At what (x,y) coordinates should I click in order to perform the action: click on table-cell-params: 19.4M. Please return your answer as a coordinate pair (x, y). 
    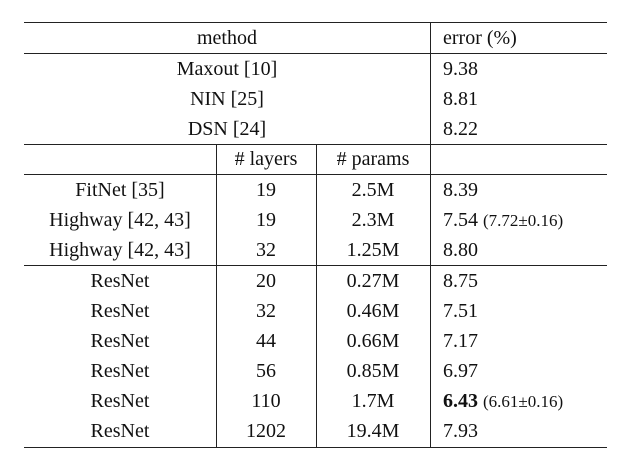
    Looking at the image, I should click on (373, 431).